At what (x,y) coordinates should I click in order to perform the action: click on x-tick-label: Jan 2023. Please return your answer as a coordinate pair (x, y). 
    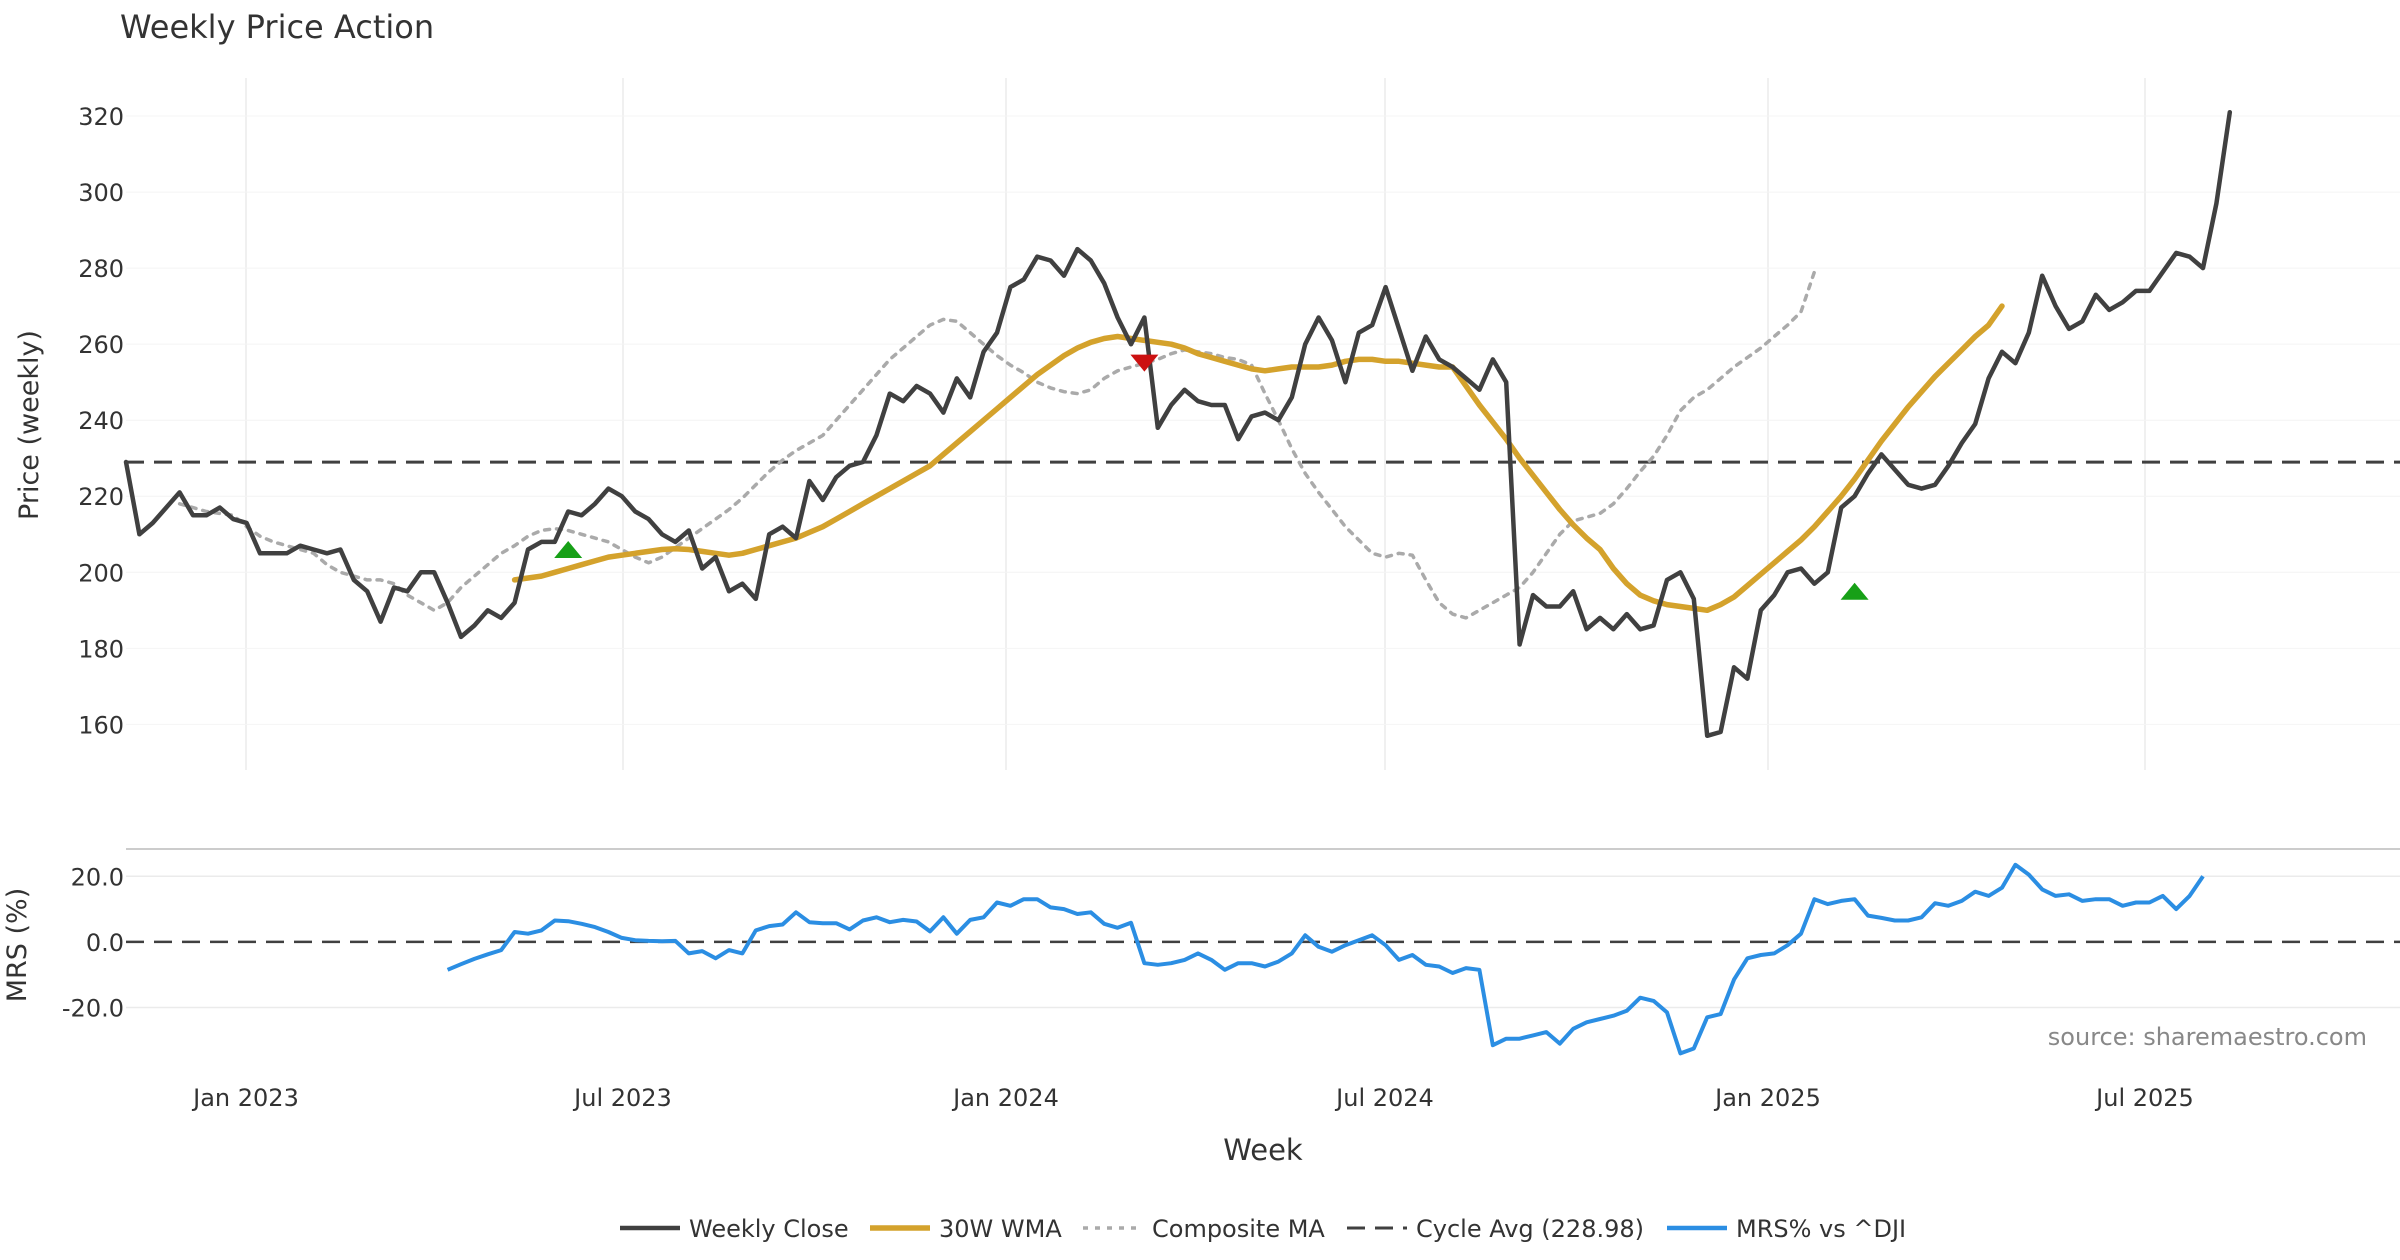
    Looking at the image, I should click on (245, 1098).